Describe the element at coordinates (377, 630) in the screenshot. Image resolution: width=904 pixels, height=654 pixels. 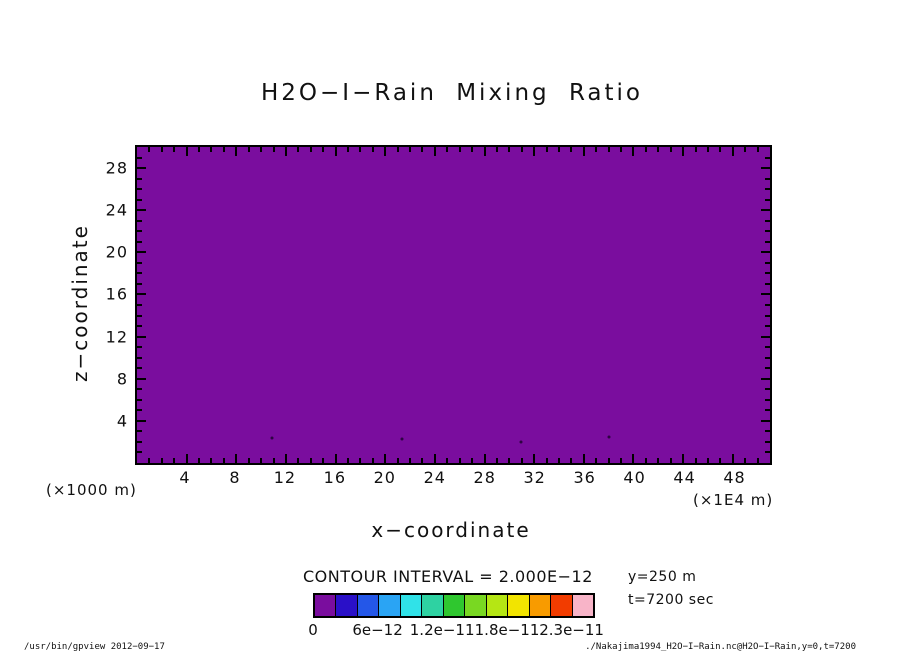
I see `colorbar-tick-label: 6e−12` at that location.